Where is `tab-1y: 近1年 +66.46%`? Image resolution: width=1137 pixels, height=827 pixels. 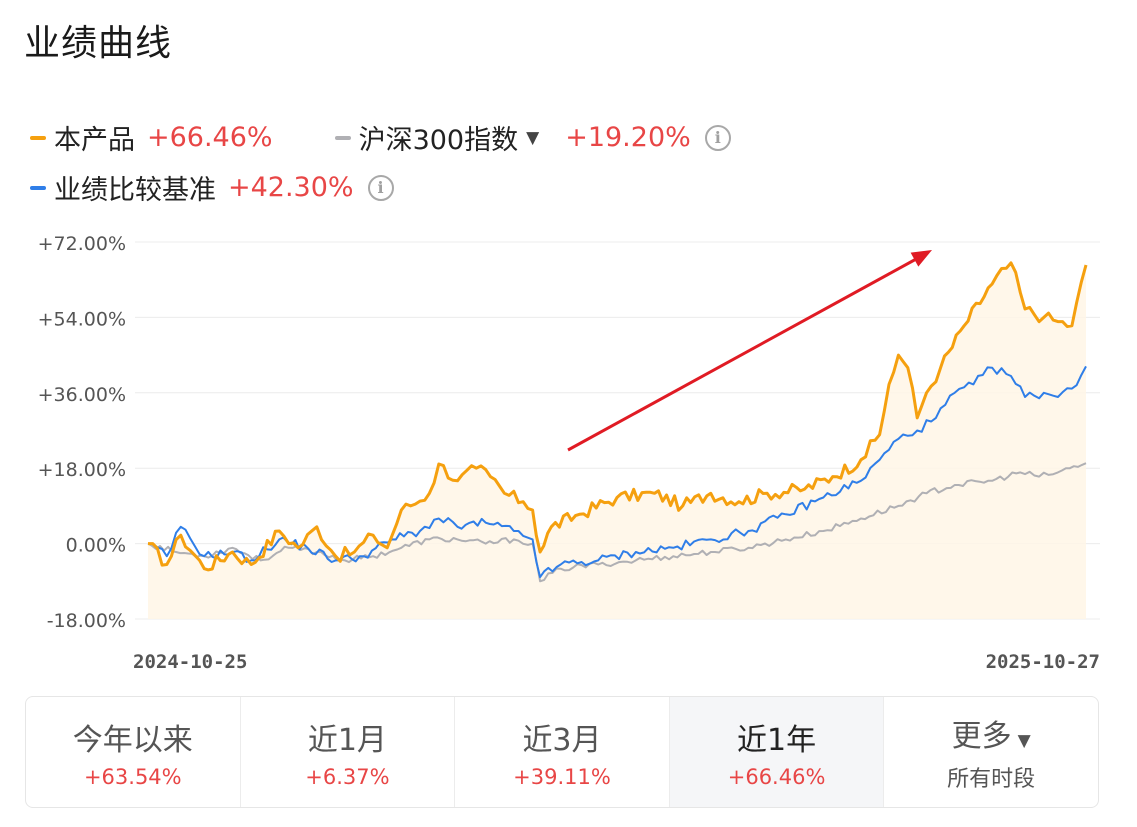 tab-1y: 近1年 +66.46% is located at coordinates (777, 752).